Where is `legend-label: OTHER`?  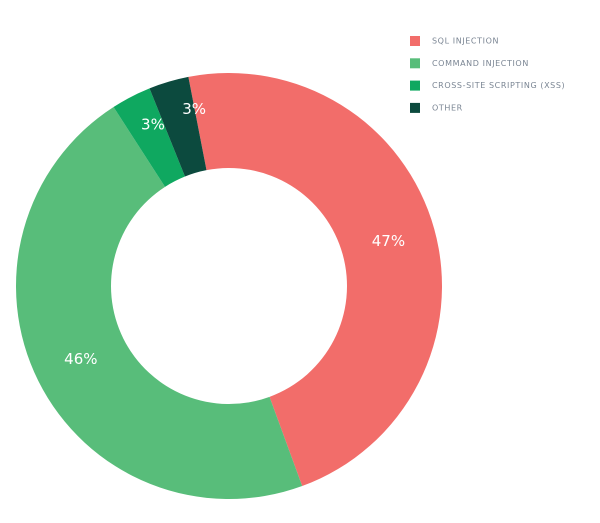 legend-label: OTHER is located at coordinates (447, 107).